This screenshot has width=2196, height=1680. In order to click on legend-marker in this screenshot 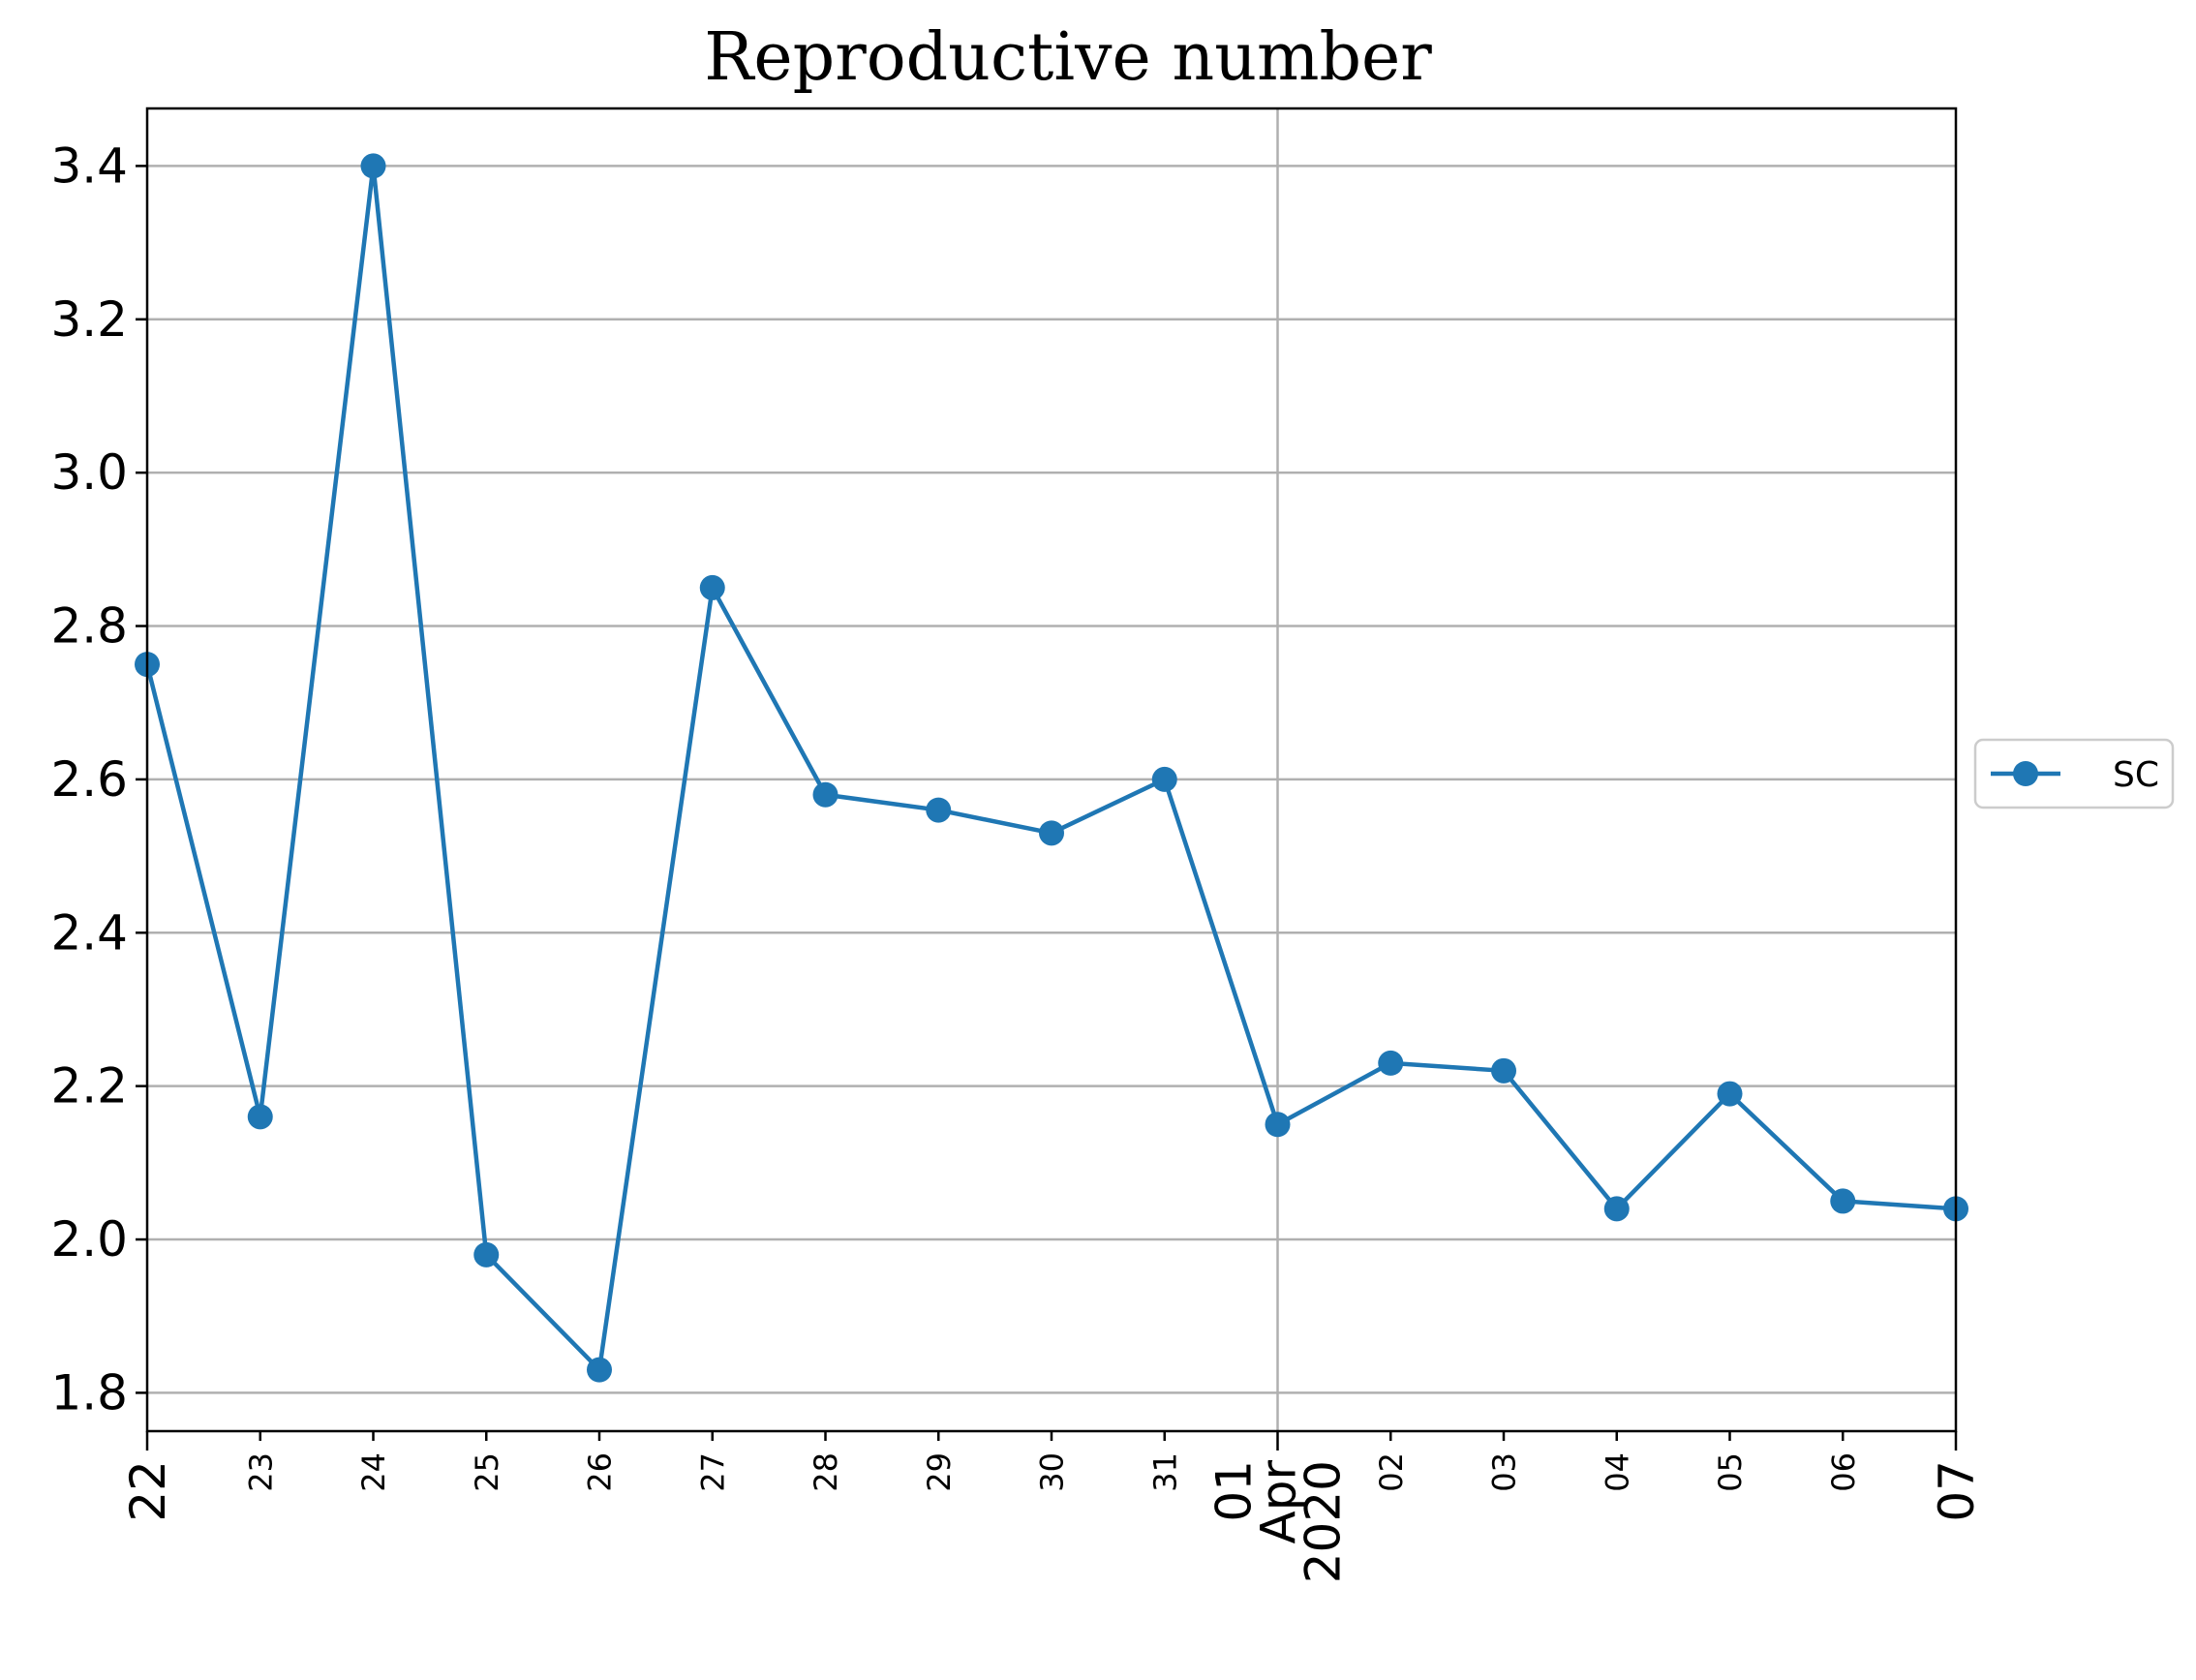, I will do `click(2026, 774)`.